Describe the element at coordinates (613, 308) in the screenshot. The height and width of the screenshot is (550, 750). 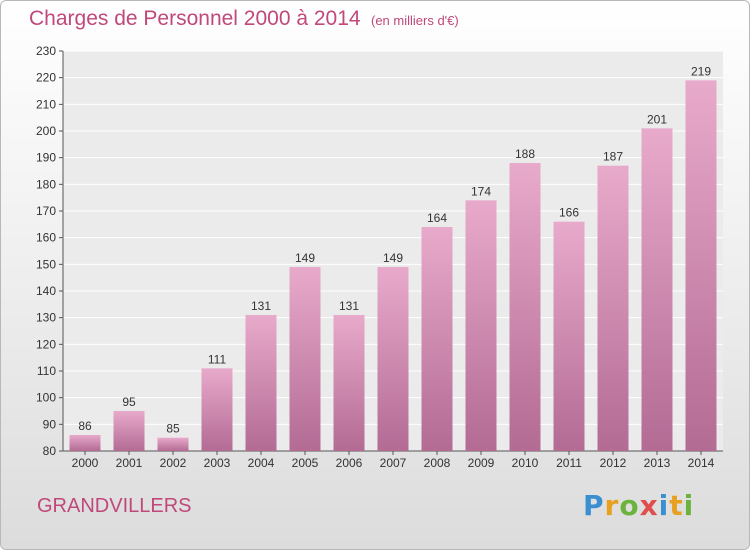
I see `bar-2012` at that location.